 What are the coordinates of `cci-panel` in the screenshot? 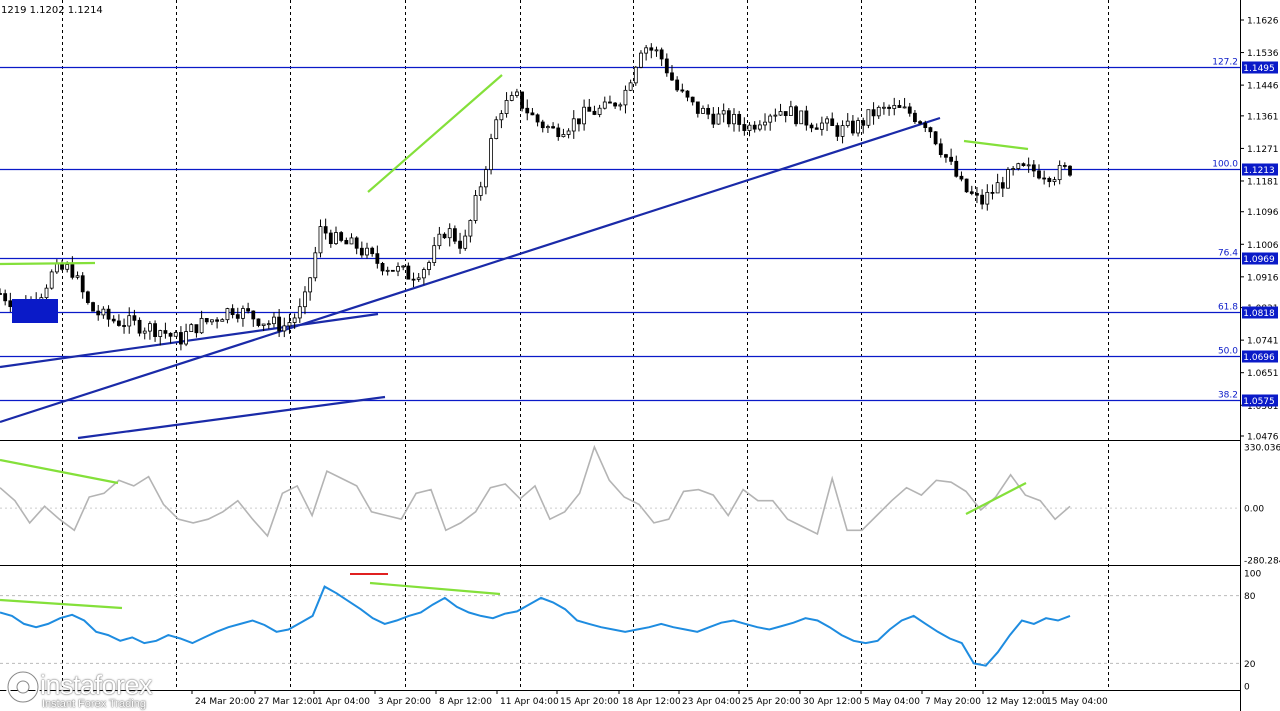 It's located at (620, 491).